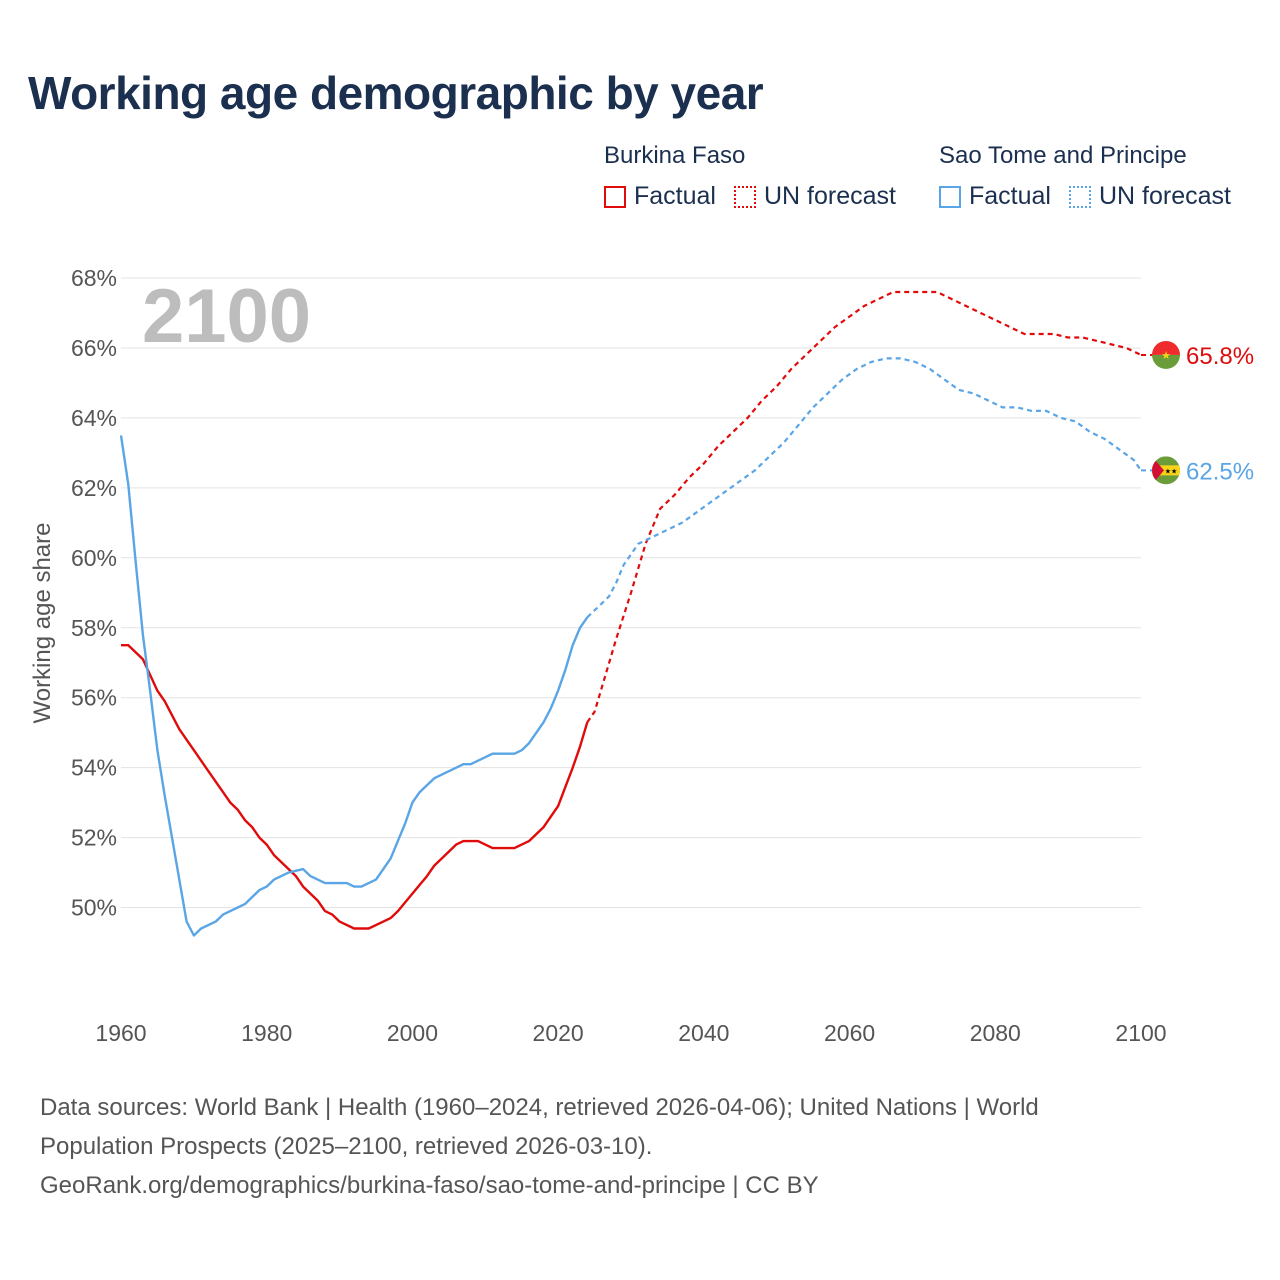  Describe the element at coordinates (703, 1033) in the screenshot. I see `x-tick-label: 2040` at that location.